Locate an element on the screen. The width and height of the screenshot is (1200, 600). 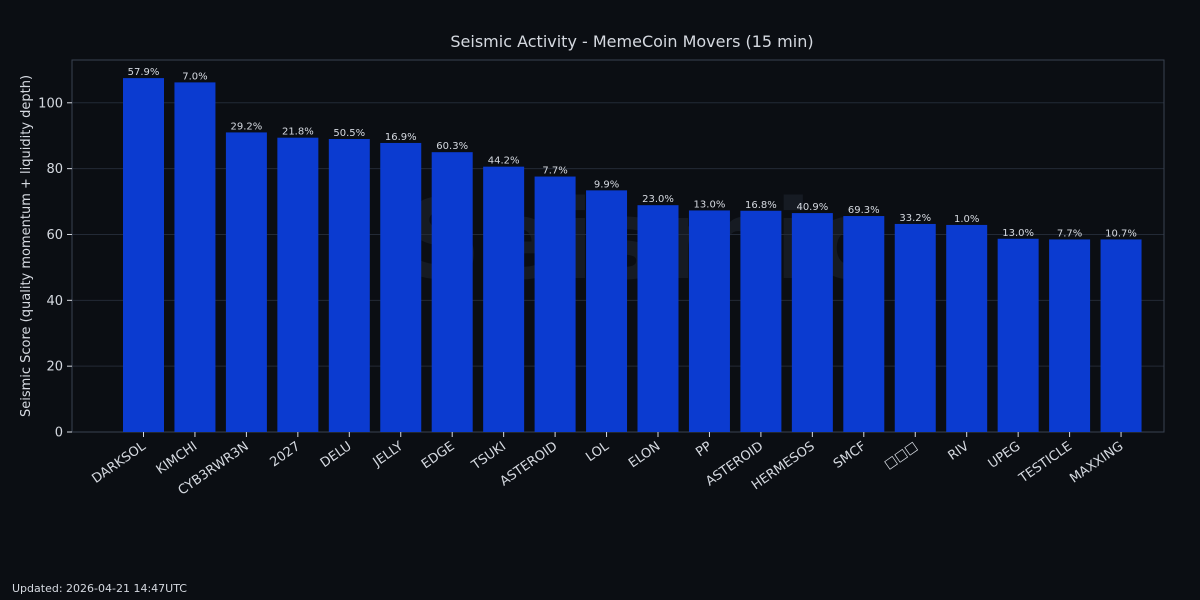
y-tick-label: 60 is located at coordinates (54, 235).